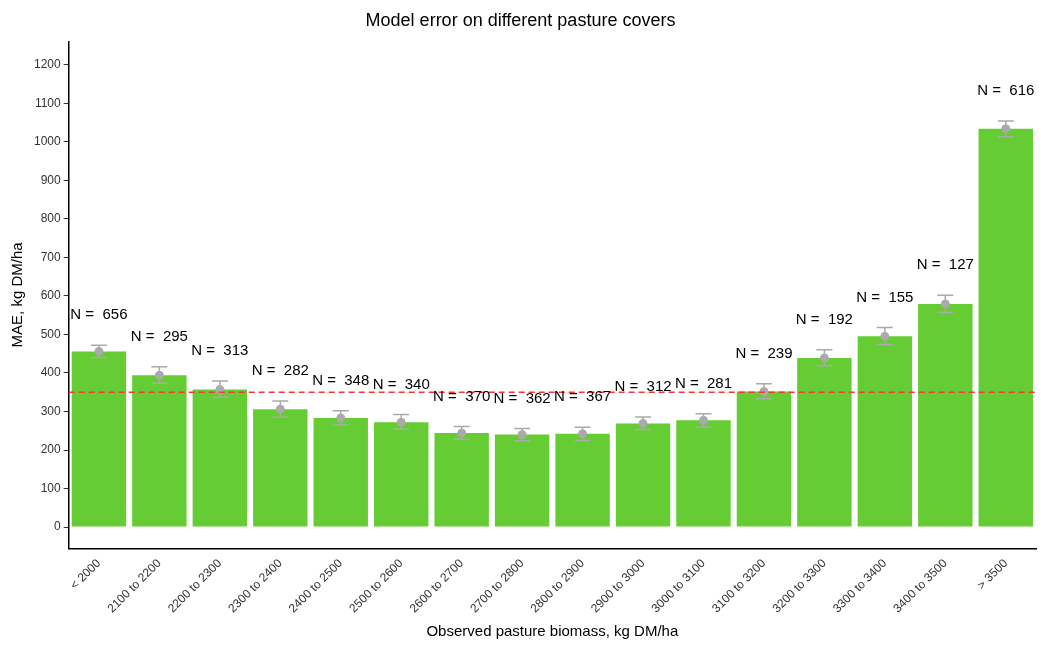 This screenshot has width=1041, height=650. What do you see at coordinates (51, 410) in the screenshot?
I see `y-tick-label: 300` at bounding box center [51, 410].